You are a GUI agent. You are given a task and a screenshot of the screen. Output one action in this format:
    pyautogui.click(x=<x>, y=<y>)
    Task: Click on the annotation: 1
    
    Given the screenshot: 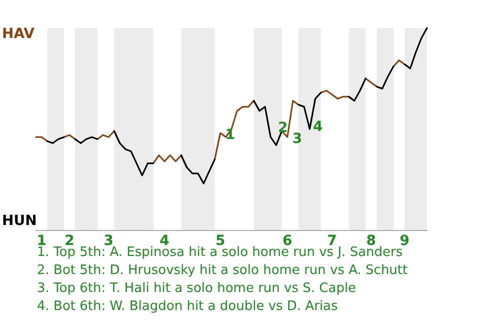 What is the action you would take?
    pyautogui.click(x=230, y=135)
    